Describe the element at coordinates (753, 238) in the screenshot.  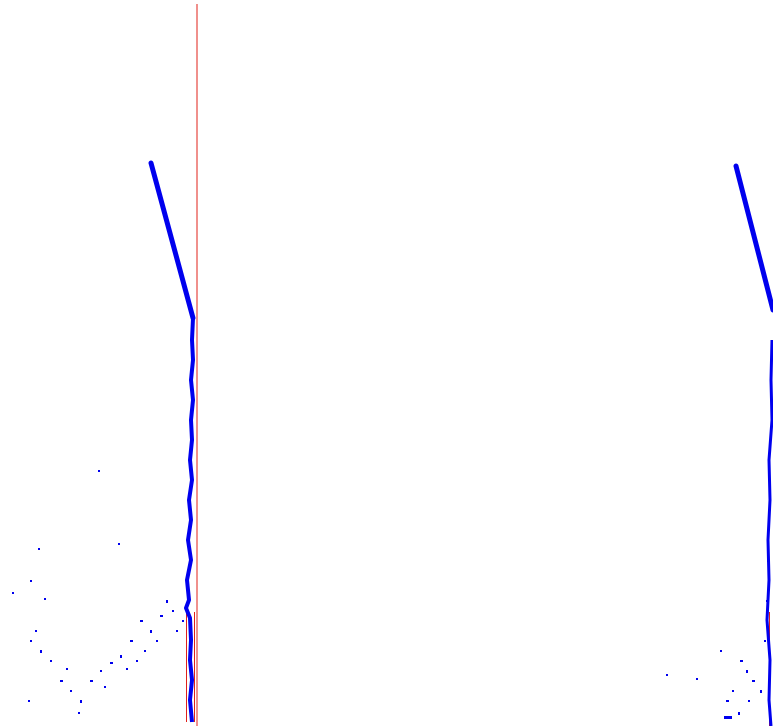
I see `trace-diagonal-segment-right` at that location.